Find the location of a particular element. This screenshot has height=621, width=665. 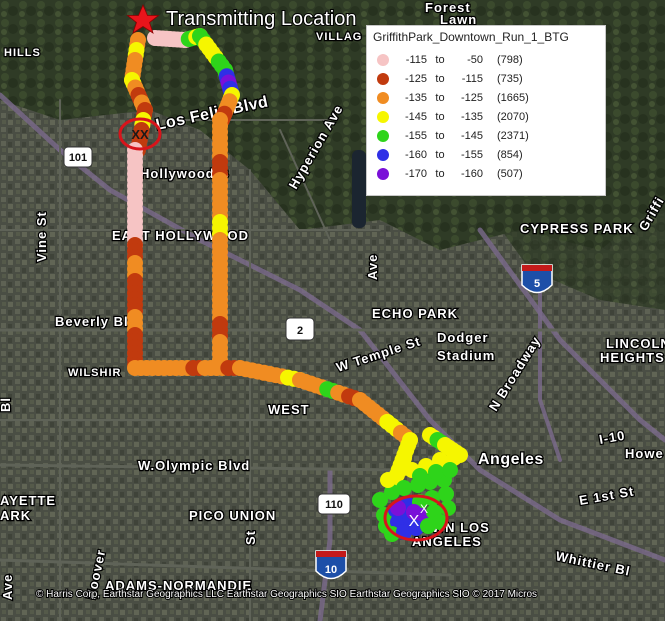

label-howe: Howe is located at coordinates (644, 453).